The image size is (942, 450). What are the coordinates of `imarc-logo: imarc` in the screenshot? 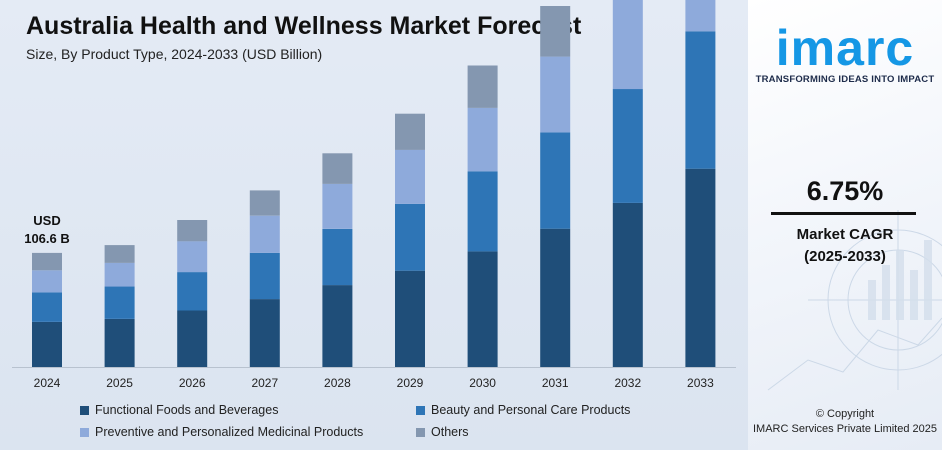 It's located at (845, 48).